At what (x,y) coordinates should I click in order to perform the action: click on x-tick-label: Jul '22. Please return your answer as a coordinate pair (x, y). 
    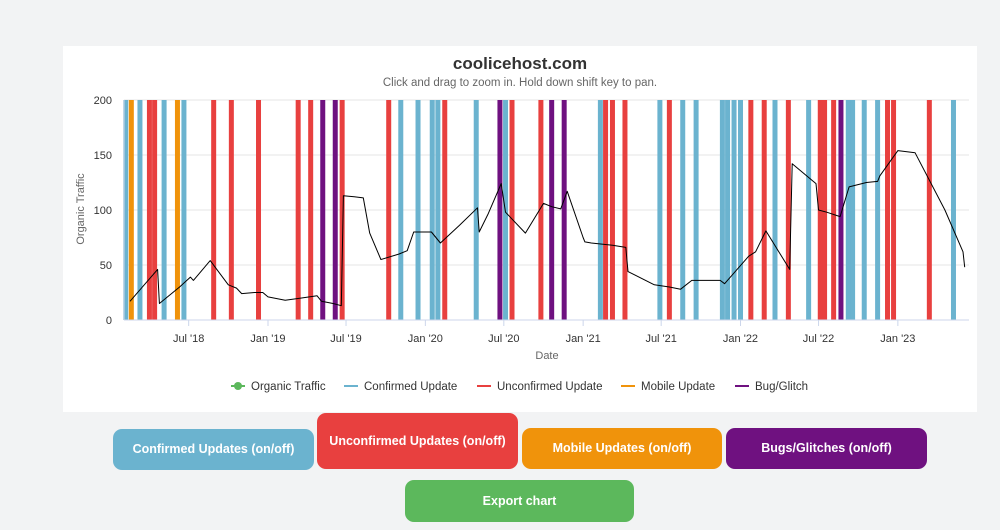
    Looking at the image, I should click on (818, 339).